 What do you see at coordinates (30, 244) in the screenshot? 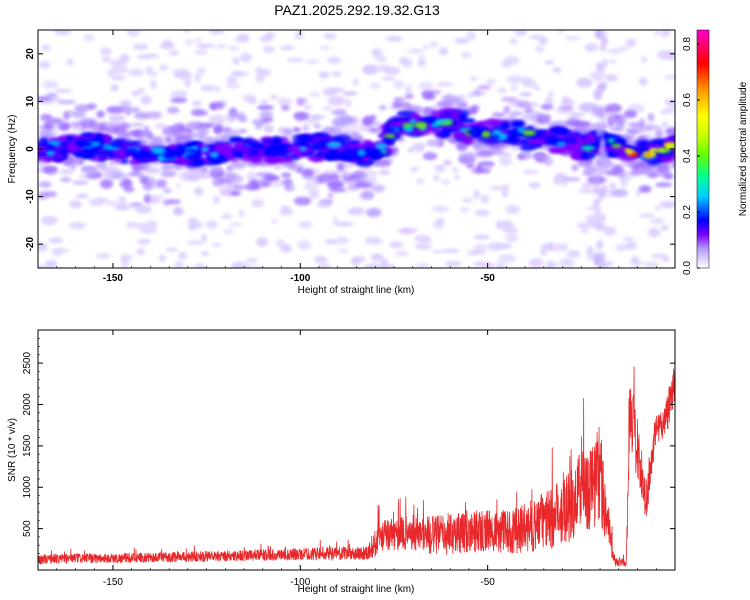
I see `spectrogram-ytick-label: -20` at bounding box center [30, 244].